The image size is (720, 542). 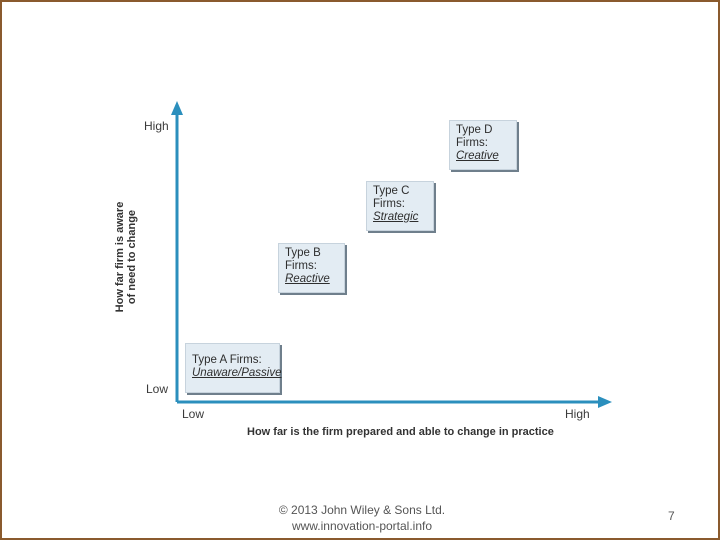 What do you see at coordinates (362, 510) in the screenshot?
I see `footer-copyright: © 2013 John Wiley & Sons Ltd.` at bounding box center [362, 510].